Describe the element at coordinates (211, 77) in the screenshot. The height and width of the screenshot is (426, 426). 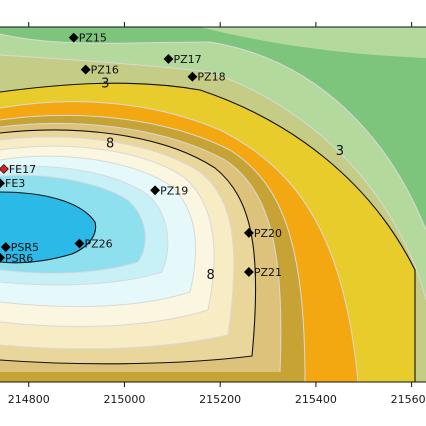
I see `well-label: PZ18` at that location.